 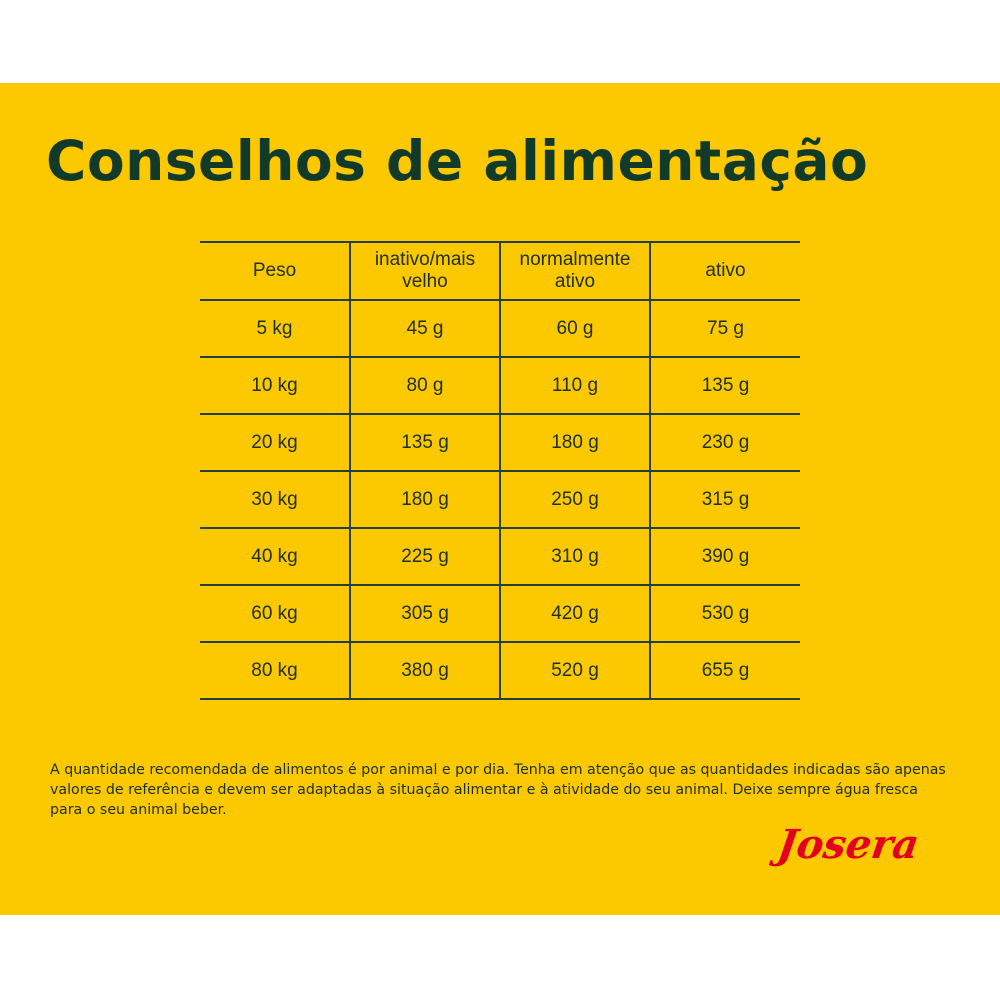 I want to click on weight-cell: 60 kg, so click(x=275, y=613).